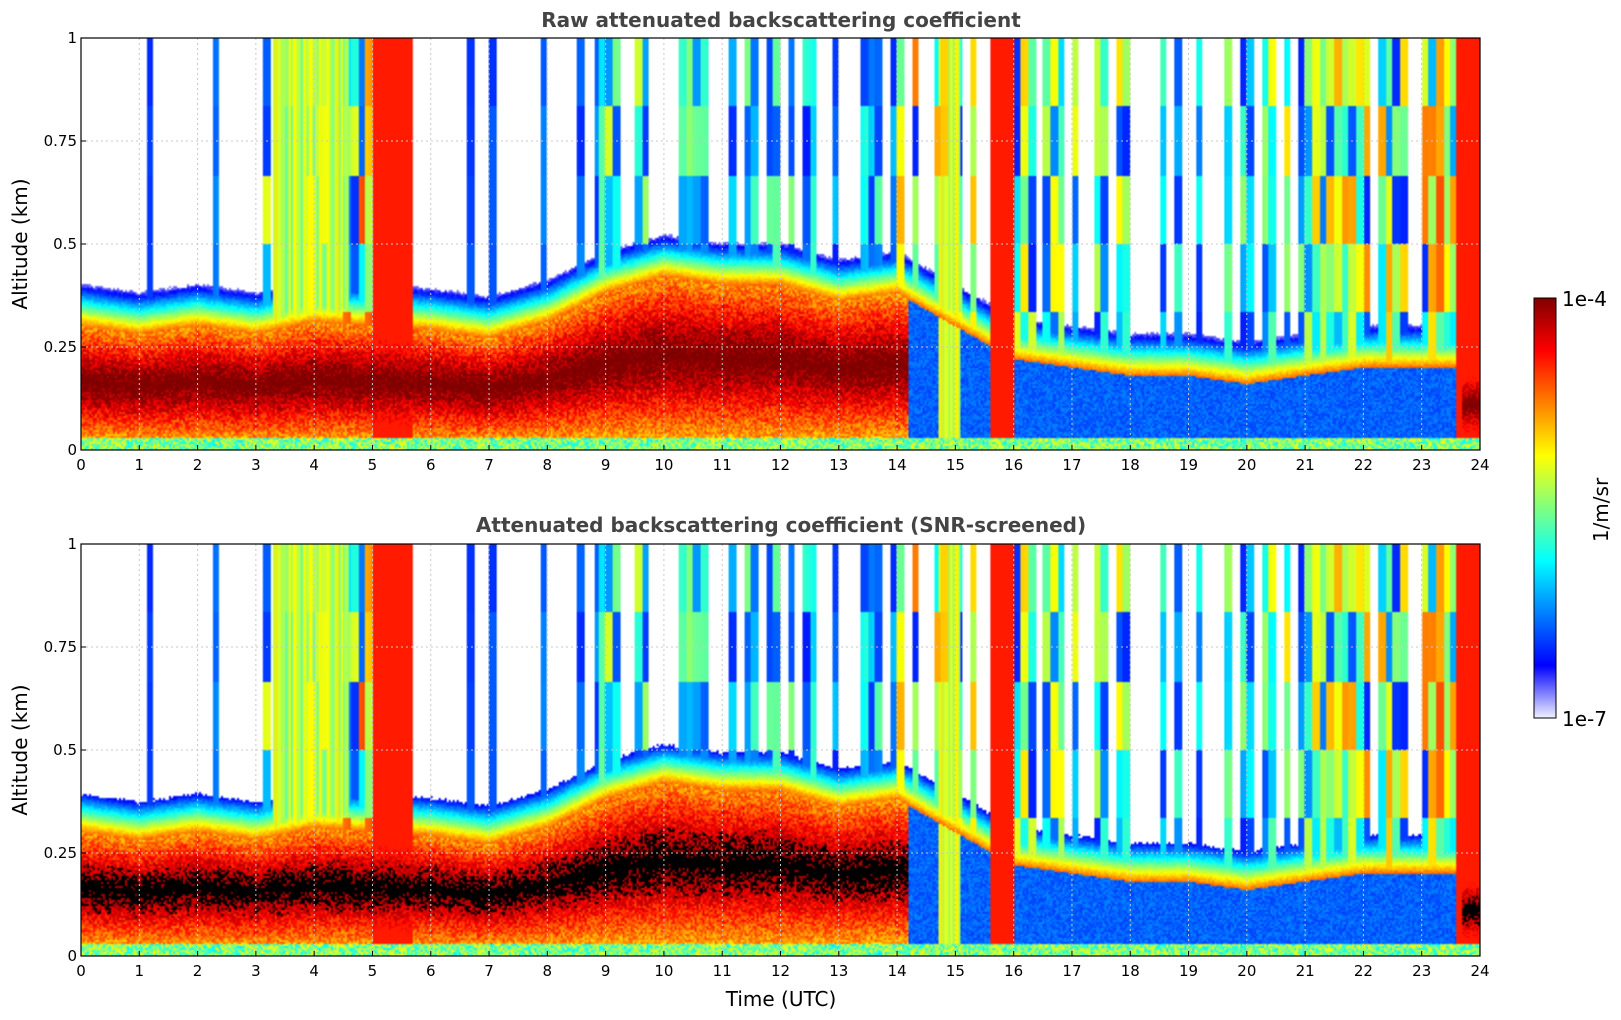  Describe the element at coordinates (781, 999) in the screenshot. I see `x-axis-label: Time (UTC)` at that location.